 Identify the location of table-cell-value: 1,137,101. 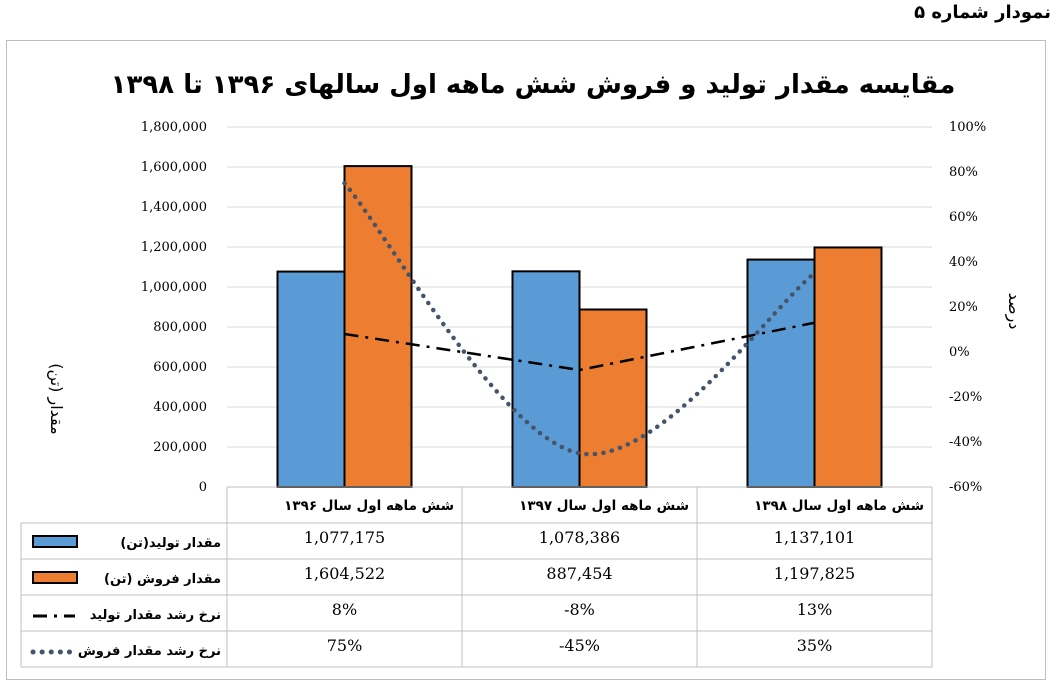
(814, 537).